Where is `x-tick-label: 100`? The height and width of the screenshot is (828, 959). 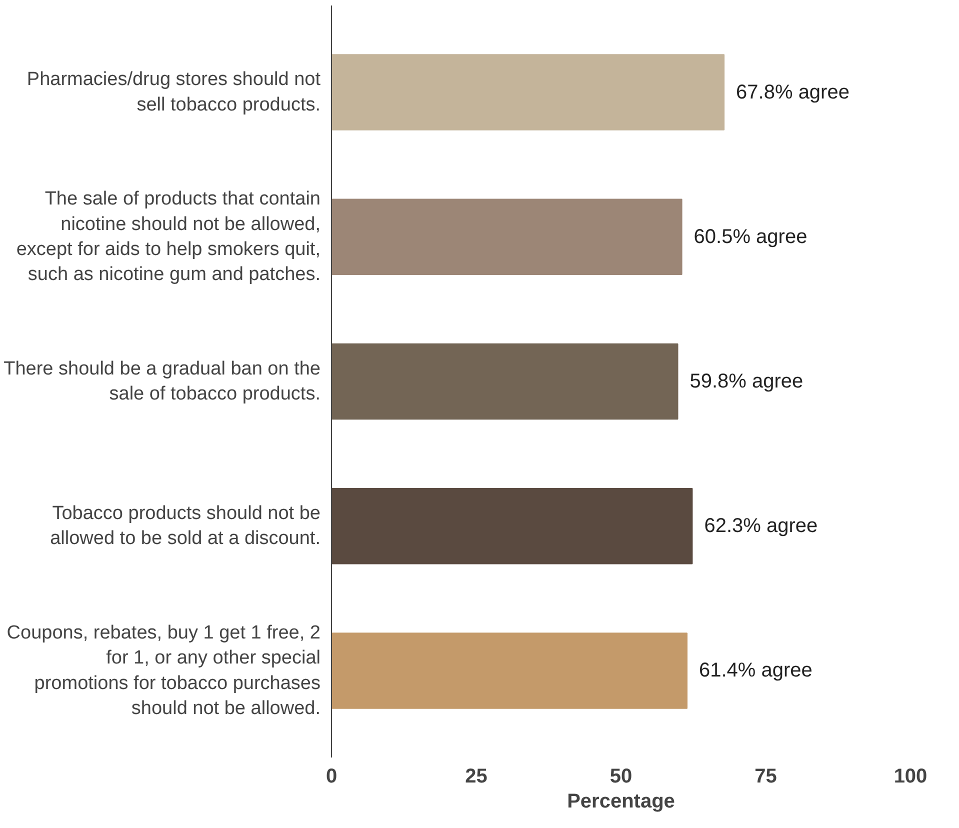
x-tick-label: 100 is located at coordinates (911, 777).